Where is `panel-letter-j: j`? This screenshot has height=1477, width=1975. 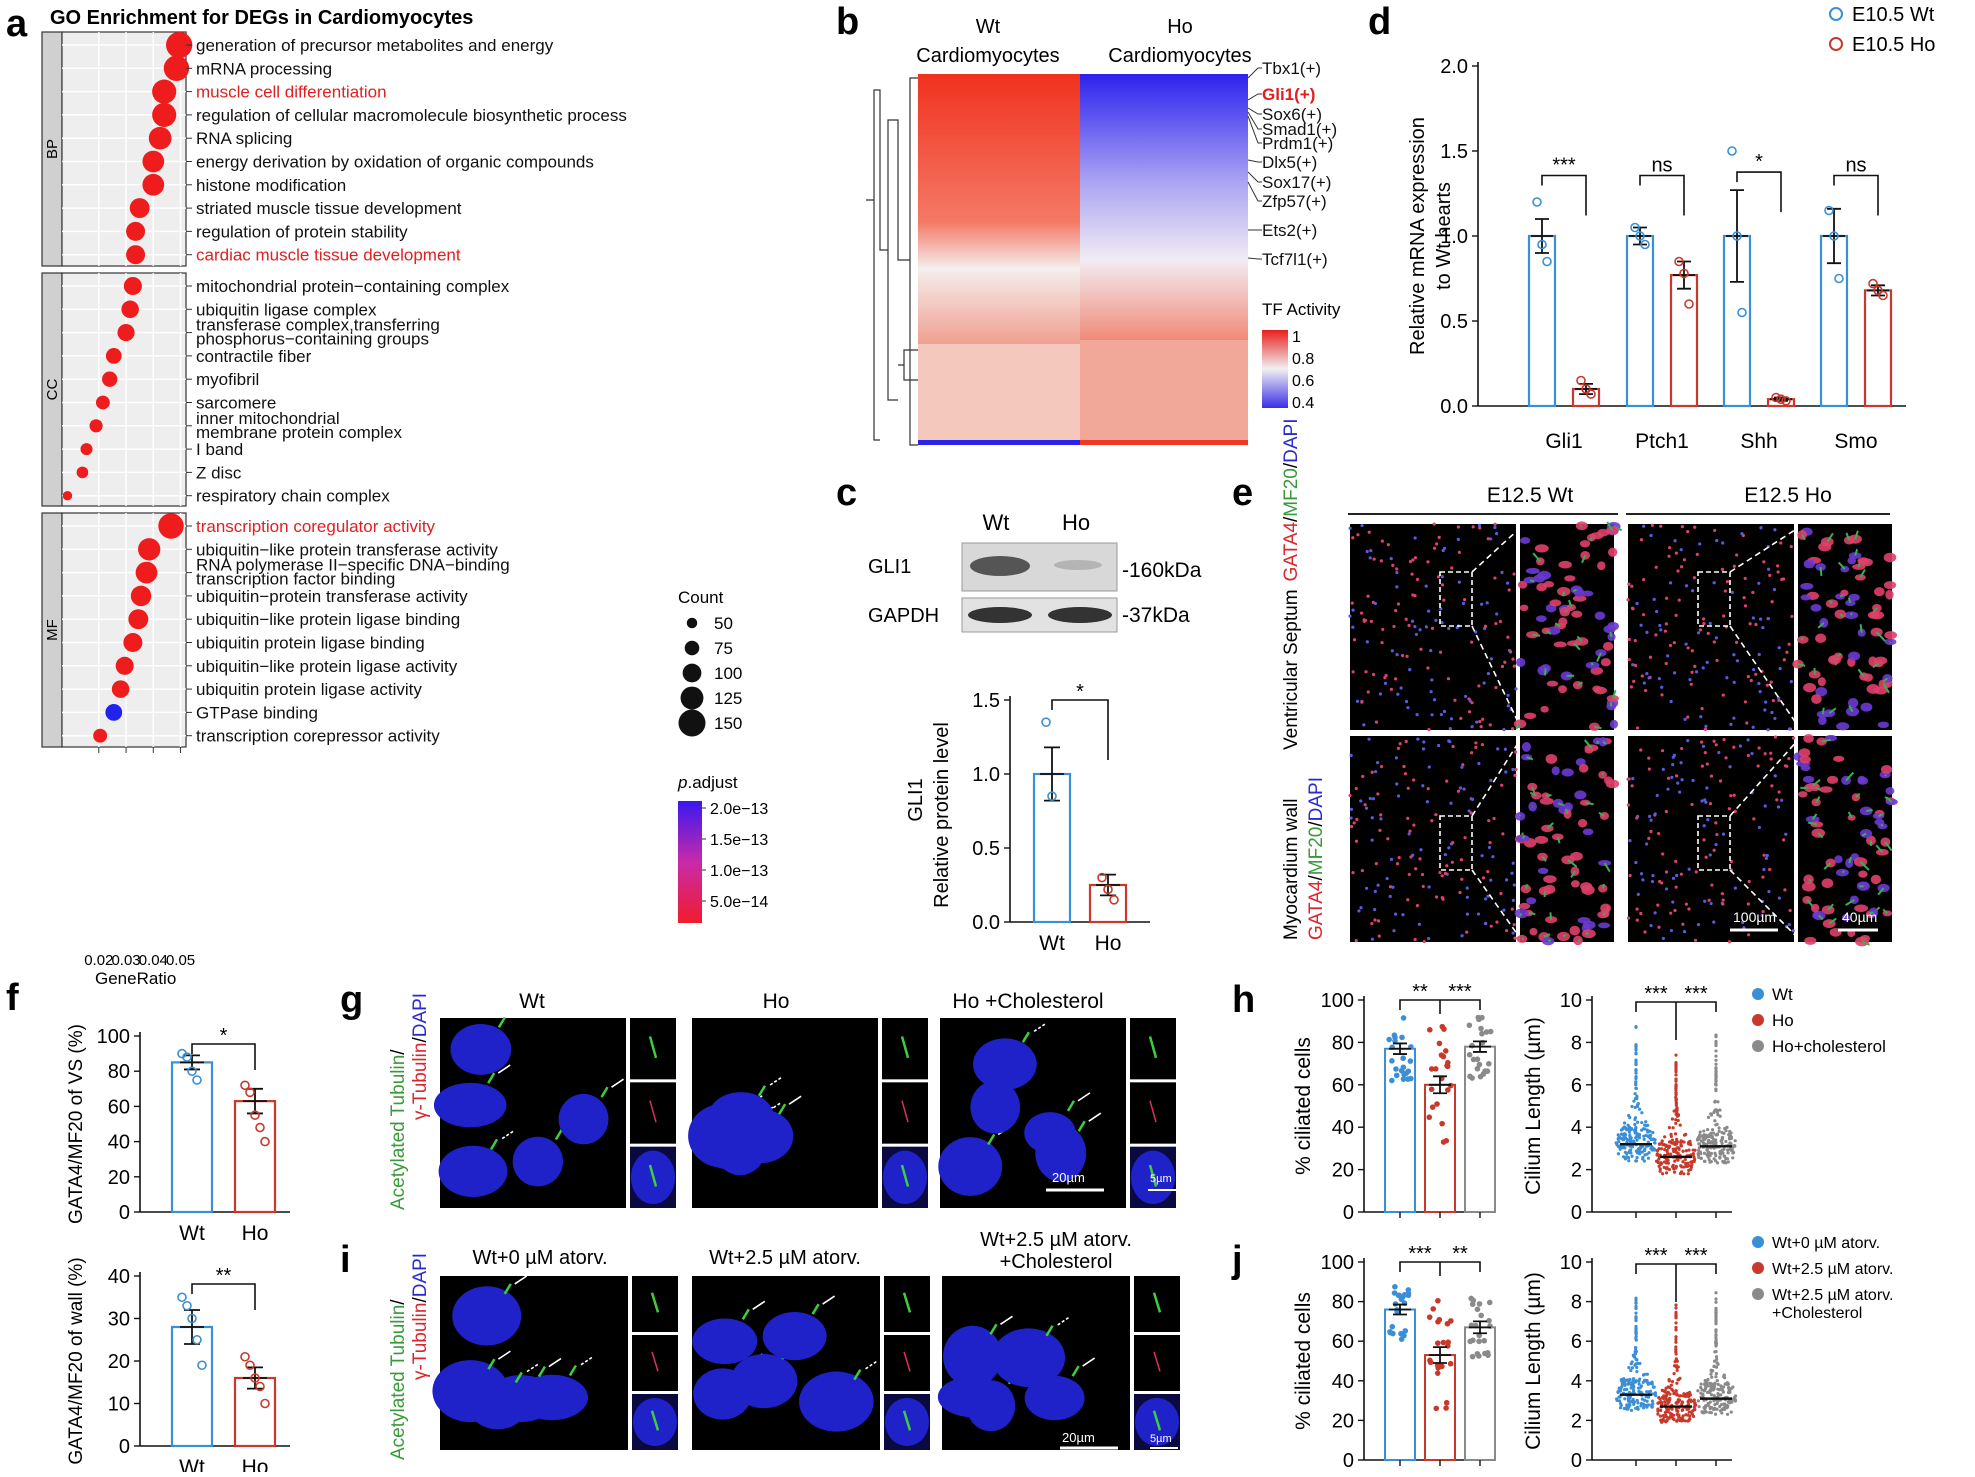
panel-letter-j: j is located at coordinates (1237, 1260).